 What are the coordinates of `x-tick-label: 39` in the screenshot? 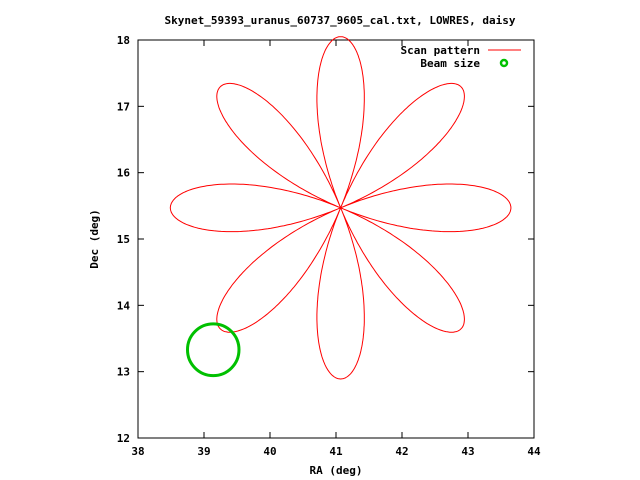 It's located at (203, 451).